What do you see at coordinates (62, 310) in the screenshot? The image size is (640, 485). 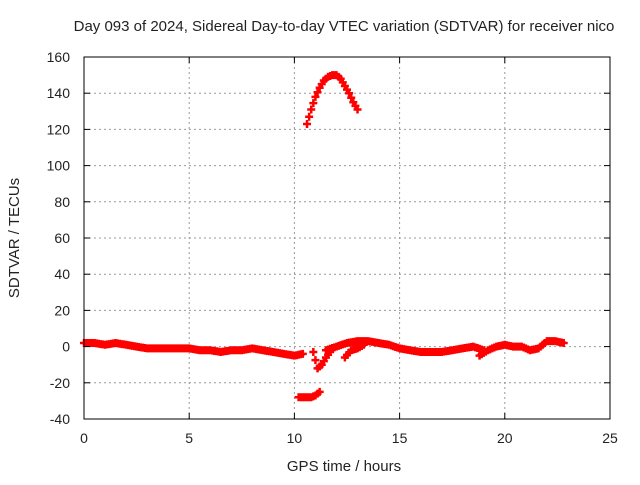 I see `y-tick-label: 20` at bounding box center [62, 310].